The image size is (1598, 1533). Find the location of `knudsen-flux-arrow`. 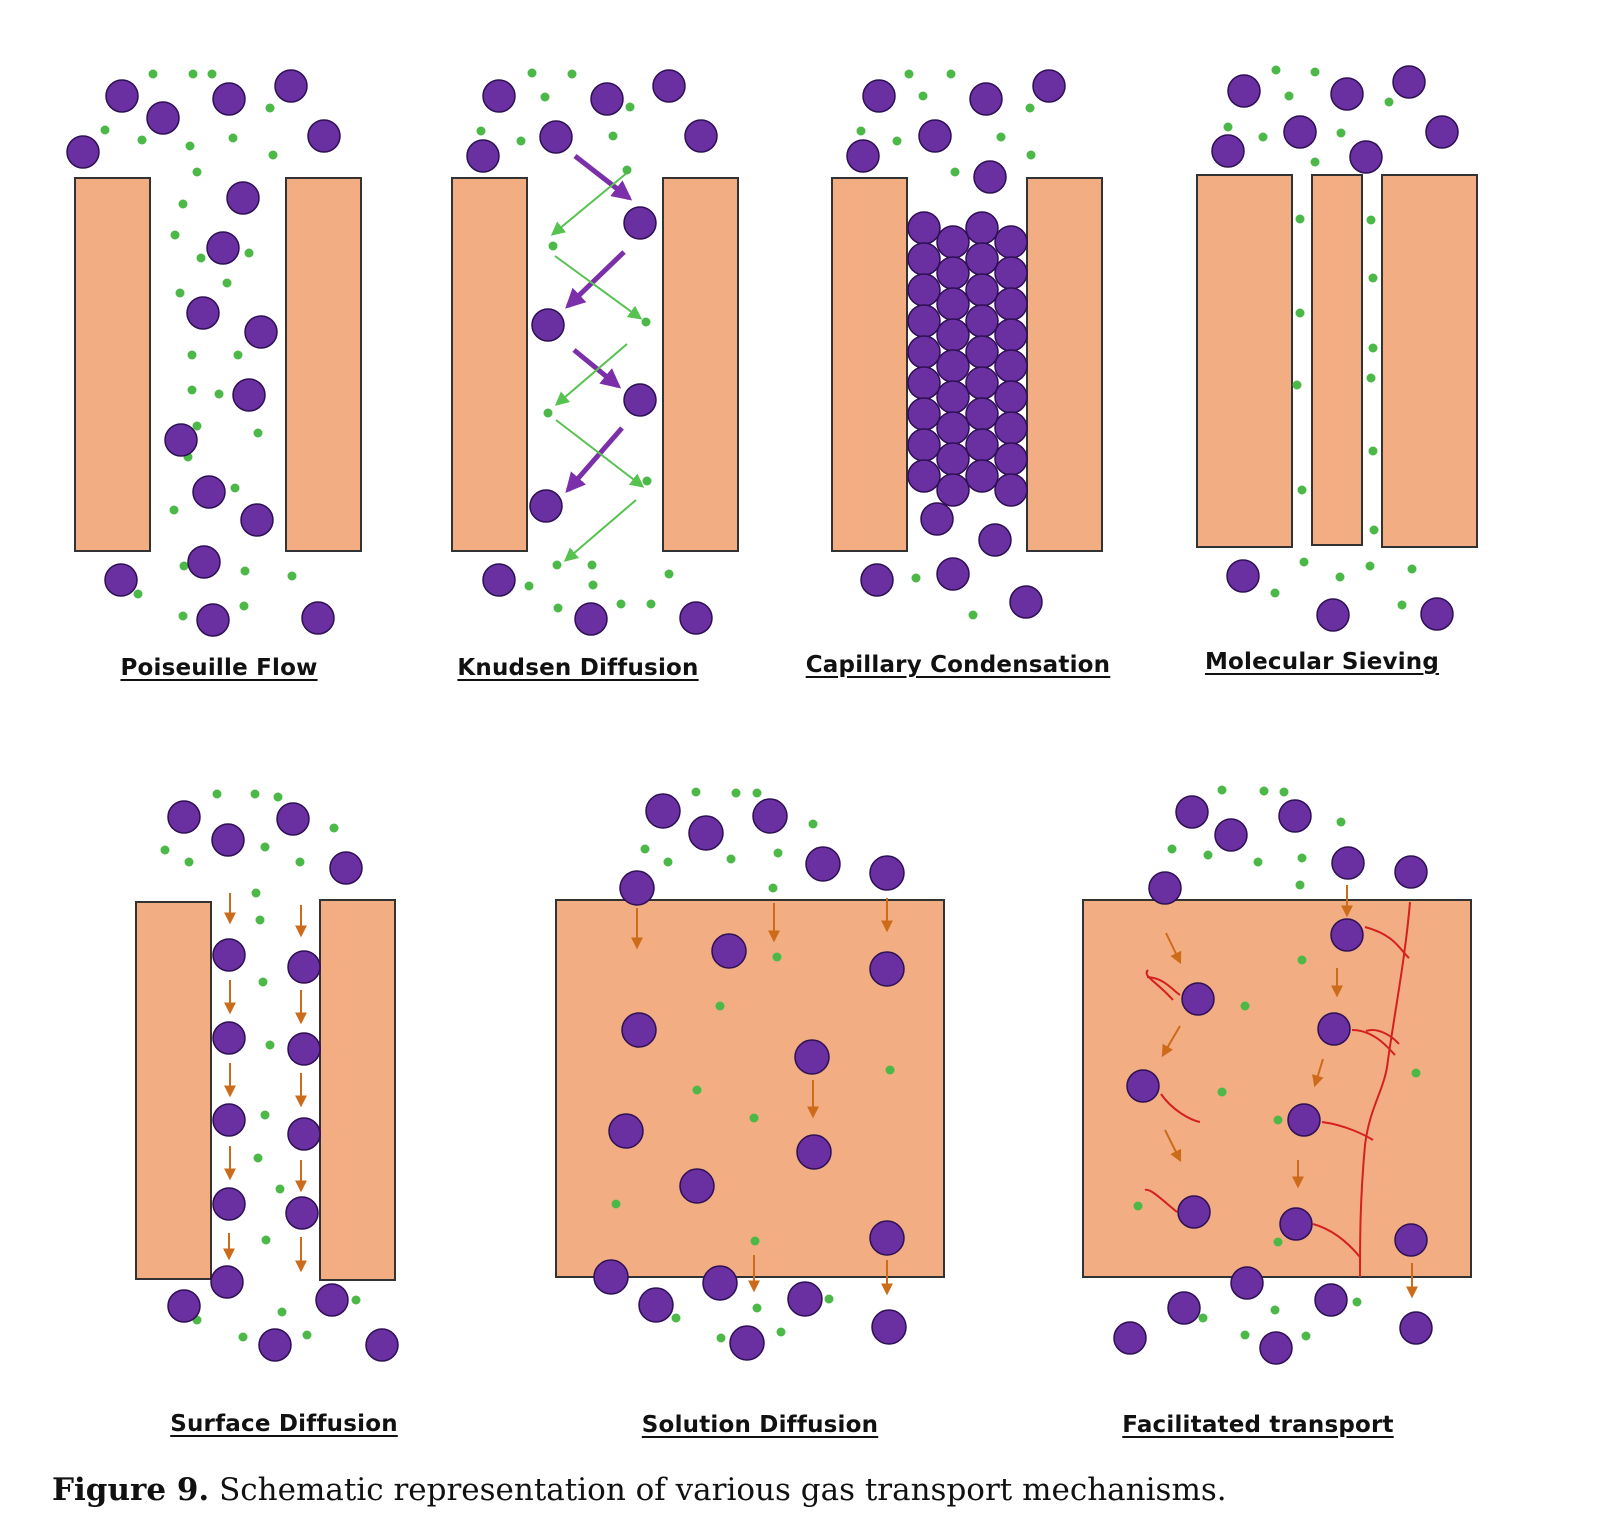

knudsen-flux-arrow is located at coordinates (600, 530).